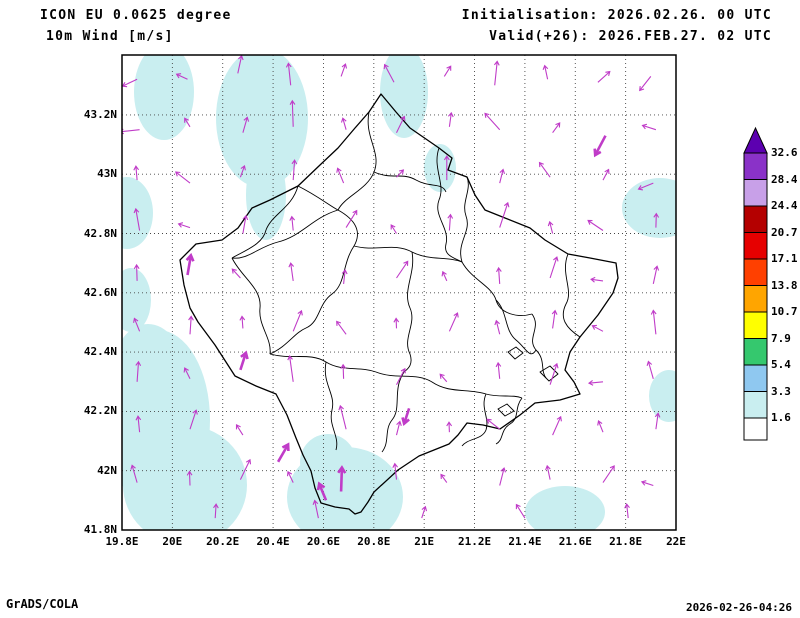 Image resolution: width=800 pixels, height=618 pixels. I want to click on colorbar-tick-label: 32.6, so click(784, 152).